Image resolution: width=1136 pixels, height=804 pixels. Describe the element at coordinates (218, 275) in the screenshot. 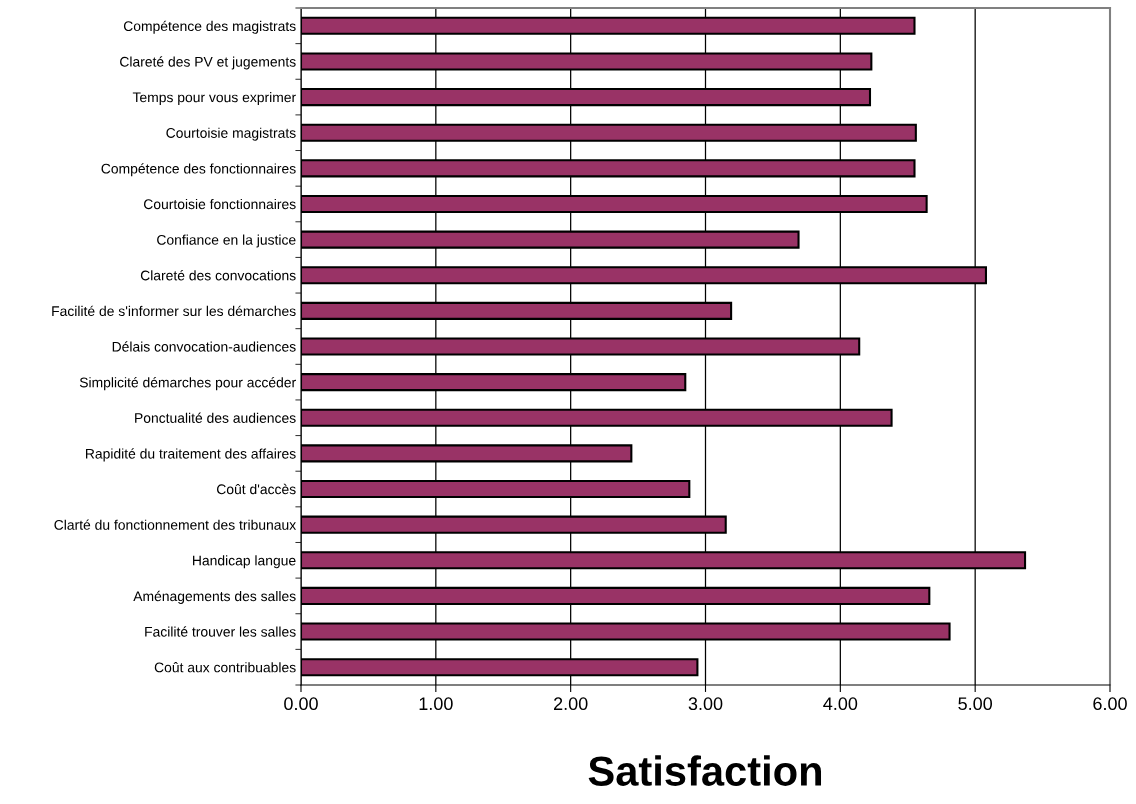

I see `y-tick-label: Clareté des convocations` at that location.